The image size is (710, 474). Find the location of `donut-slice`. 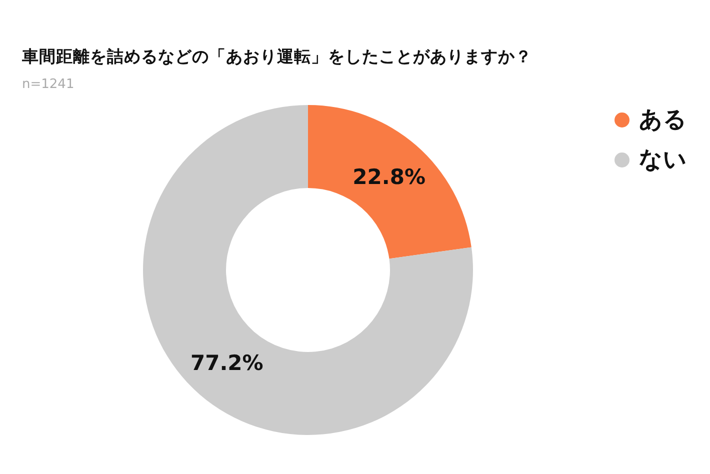

donut-slice is located at coordinates (390, 182).